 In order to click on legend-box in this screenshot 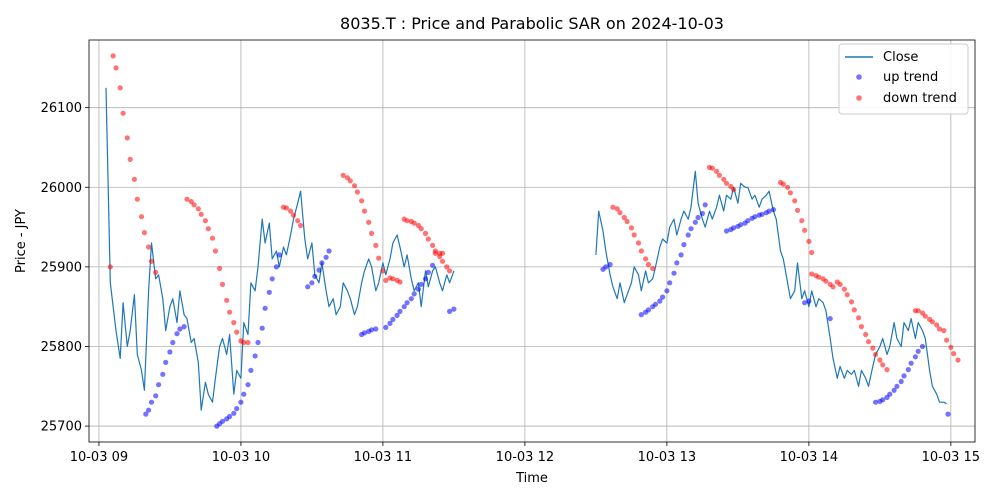, I will do `click(903, 79)`.